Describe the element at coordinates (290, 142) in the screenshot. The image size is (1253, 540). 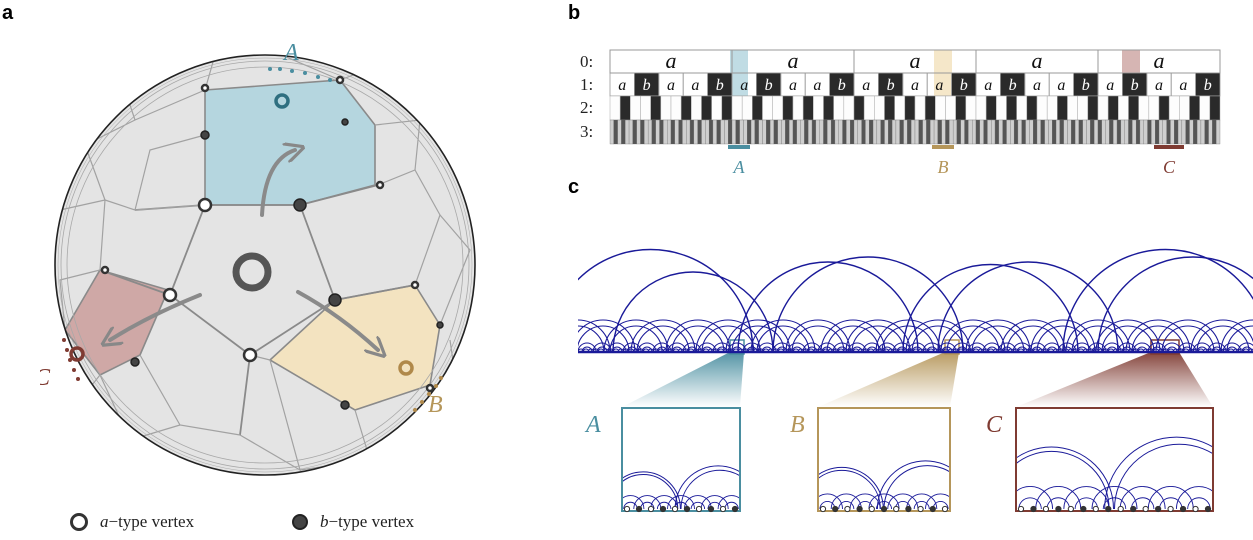
I see `region-a-cell` at that location.